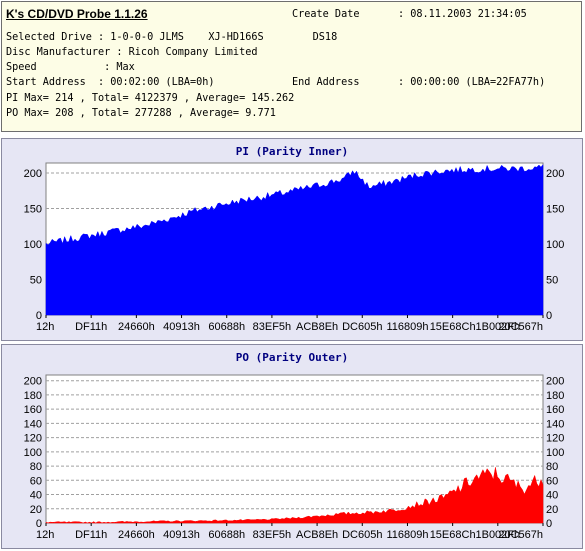  I want to click on end-address-value: : 00:00:00 (LBA=22FA77h), so click(472, 82).